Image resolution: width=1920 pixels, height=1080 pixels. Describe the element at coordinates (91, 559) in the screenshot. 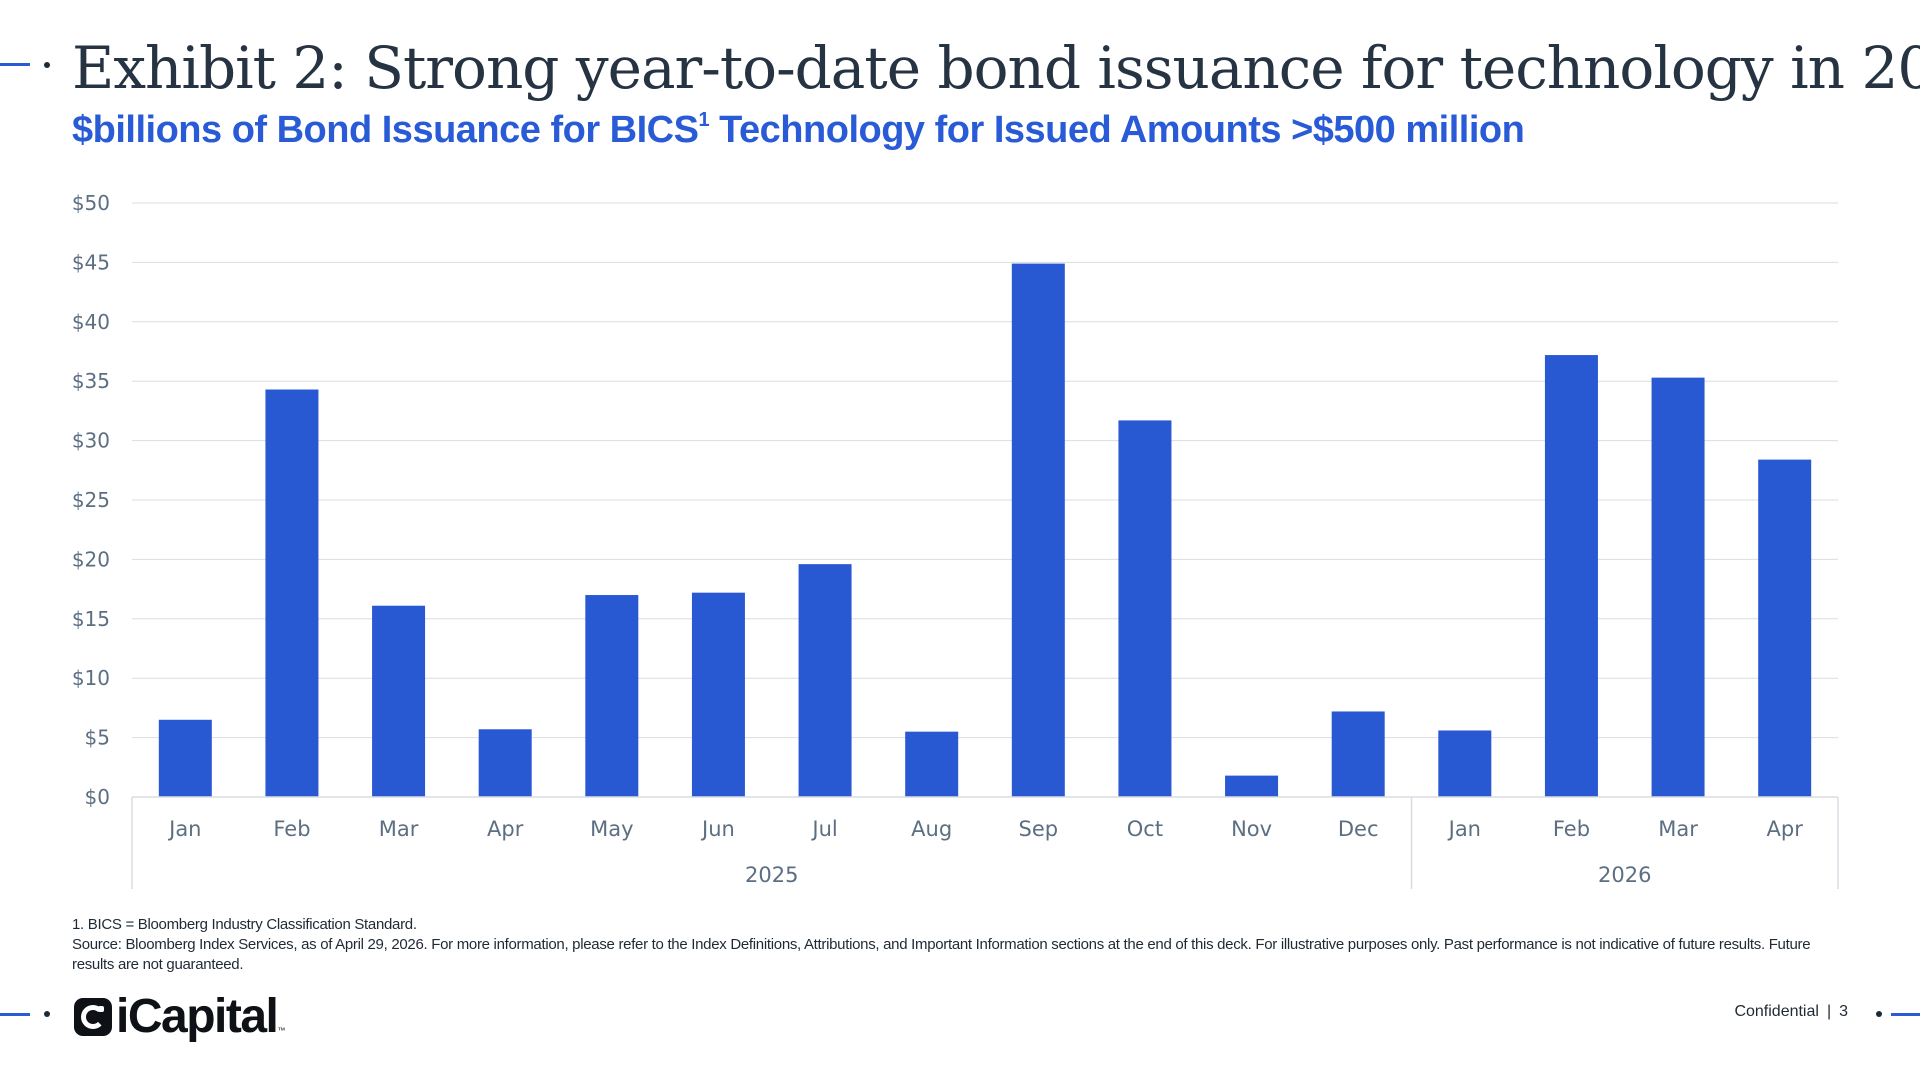

I see `y-tick-label: $20` at that location.